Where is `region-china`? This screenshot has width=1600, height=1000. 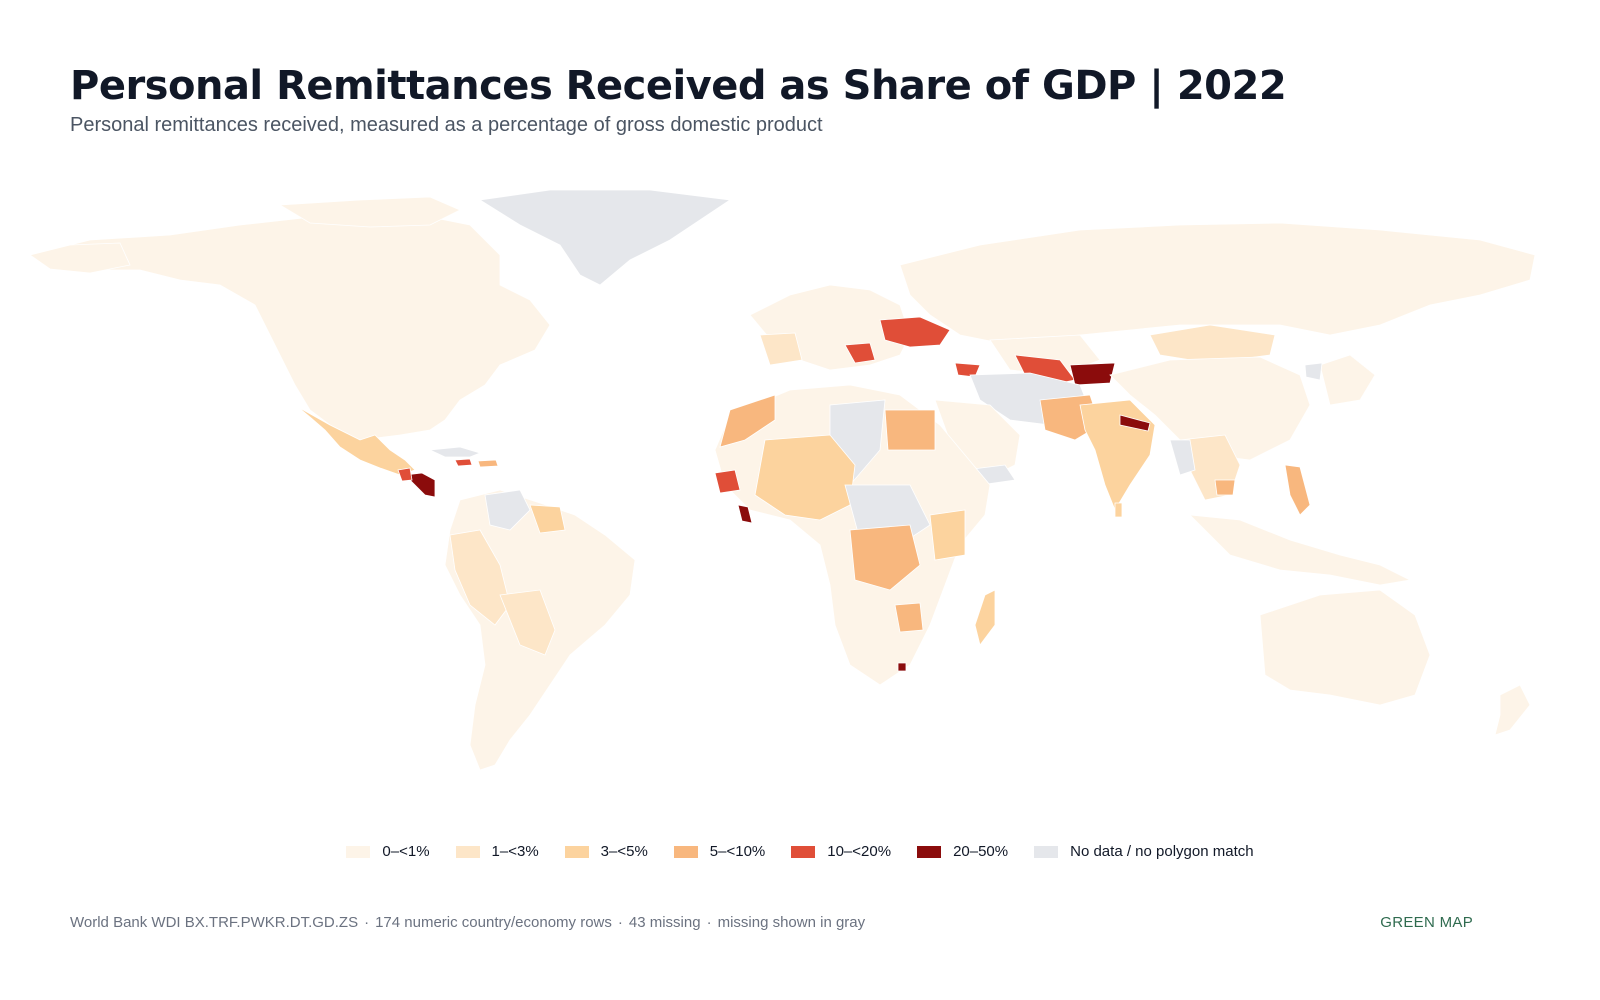 region-china is located at coordinates (1210, 408).